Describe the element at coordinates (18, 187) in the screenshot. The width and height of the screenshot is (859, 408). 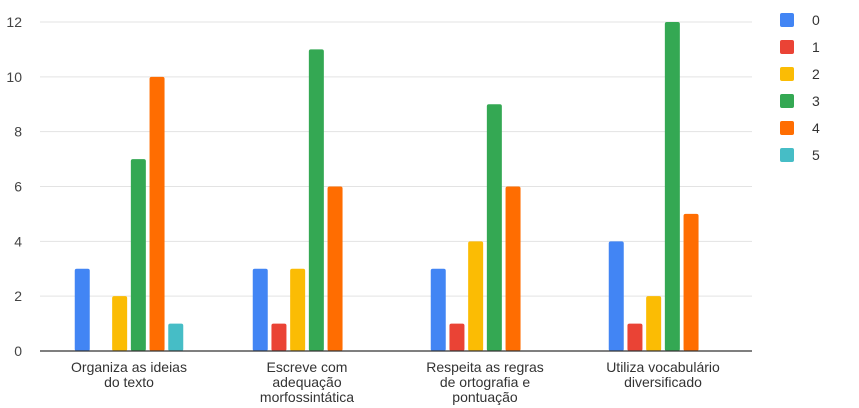
I see `y-tick-label: 6` at that location.